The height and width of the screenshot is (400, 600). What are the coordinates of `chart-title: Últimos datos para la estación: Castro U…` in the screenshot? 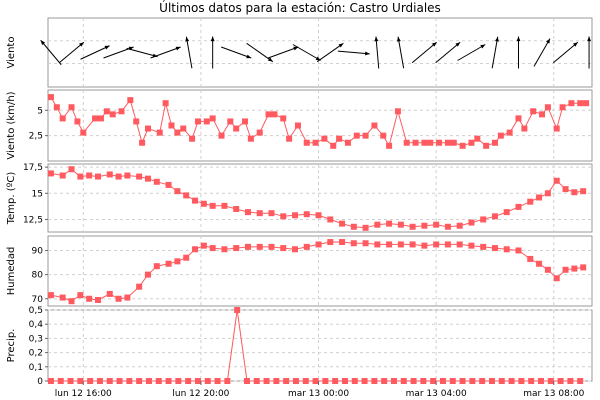 It's located at (300, 7).